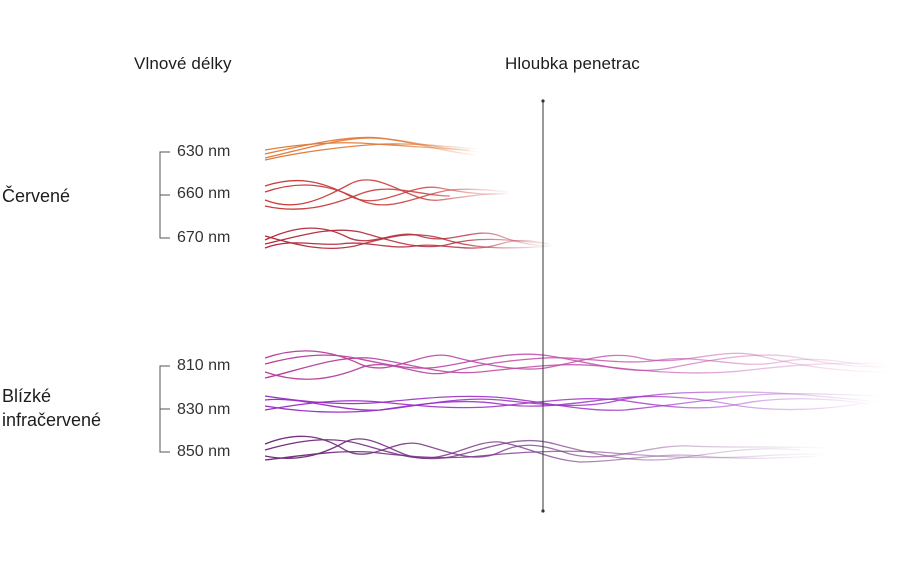 Image resolution: width=912 pixels, height=567 pixels. What do you see at coordinates (204, 193) in the screenshot?
I see `wavelength-label-660: 660 nm` at bounding box center [204, 193].